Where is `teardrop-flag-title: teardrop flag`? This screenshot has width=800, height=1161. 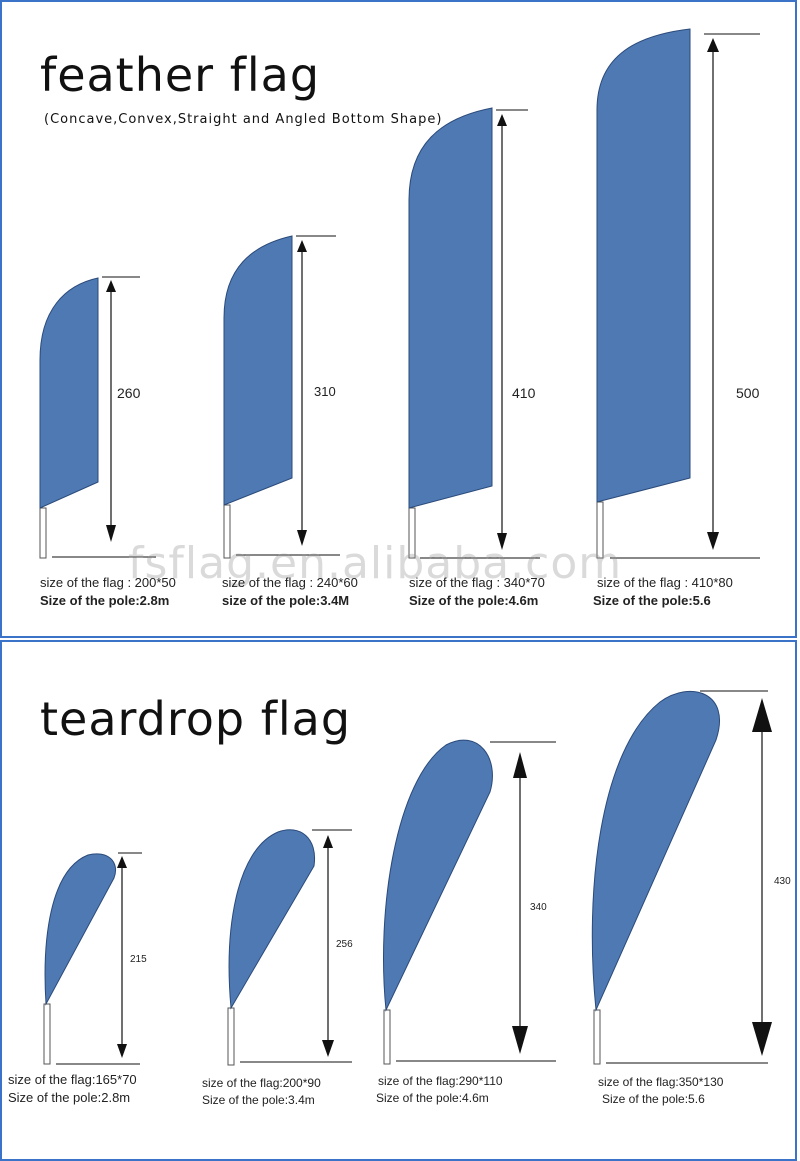
teardrop-flag-title: teardrop flag is located at coordinates (196, 719).